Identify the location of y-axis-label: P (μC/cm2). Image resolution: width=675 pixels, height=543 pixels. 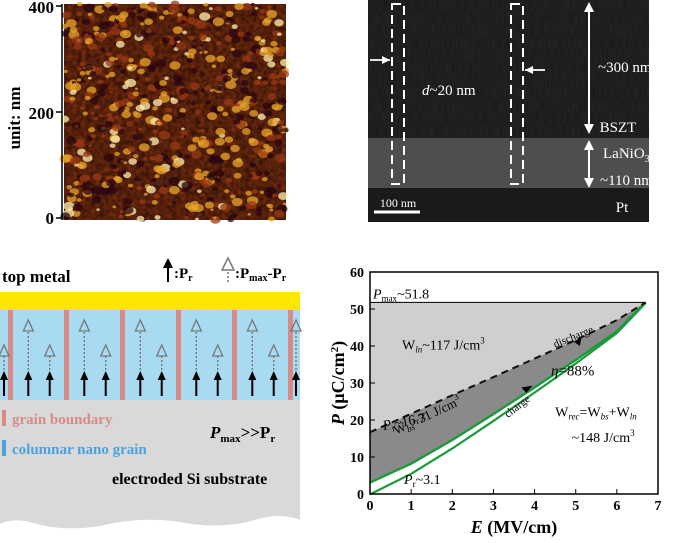
(339, 383).